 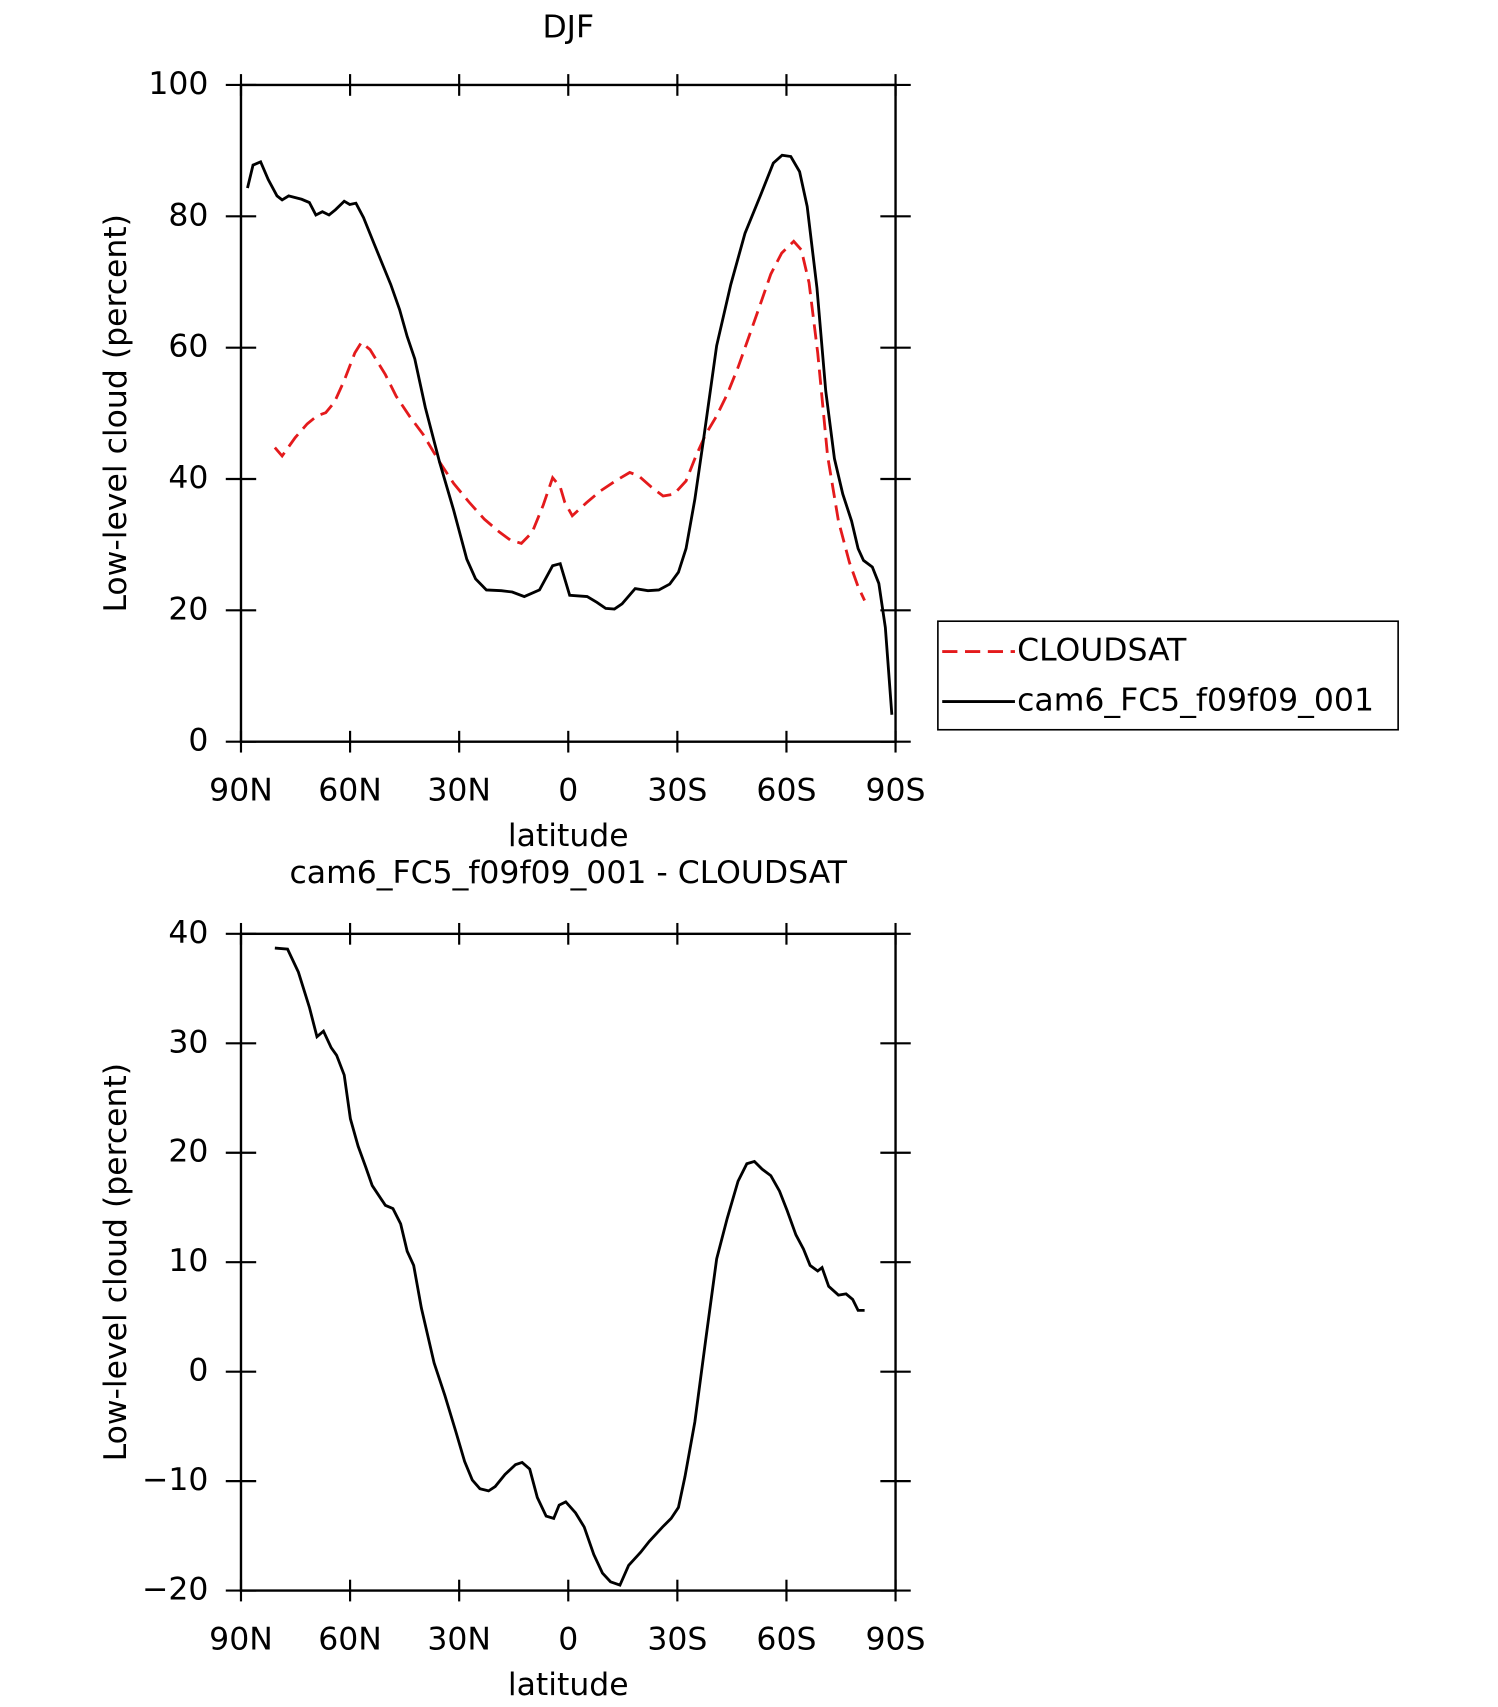 I want to click on legend: CLOUDSAT cam6_FC5_f09f09_001, so click(x=1168, y=675).